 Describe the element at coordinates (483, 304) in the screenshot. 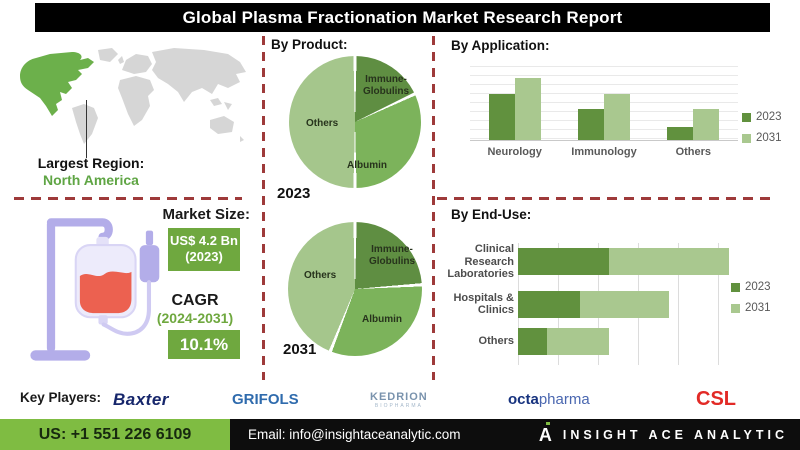

I see `enduse-category-label: Hospitals & Clinics` at that location.